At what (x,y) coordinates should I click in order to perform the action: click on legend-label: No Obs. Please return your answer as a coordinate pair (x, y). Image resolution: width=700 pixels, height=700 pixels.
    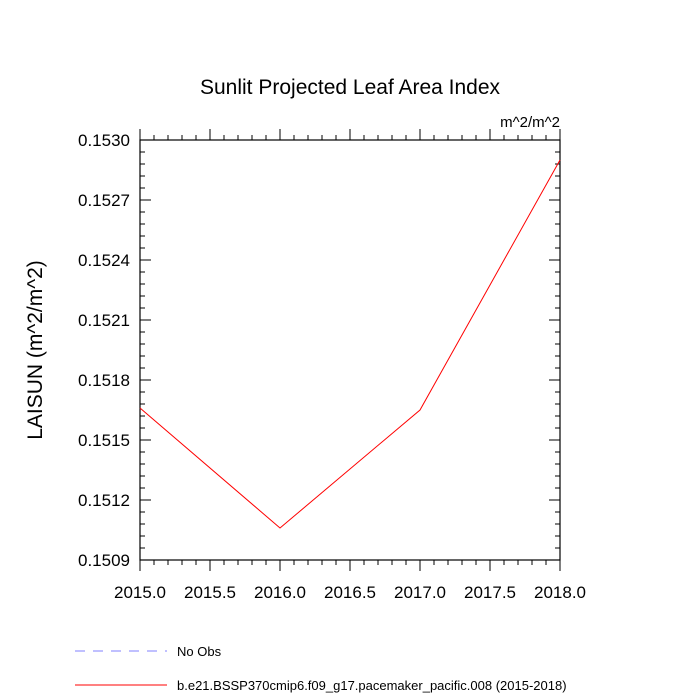
    Looking at the image, I should click on (199, 651).